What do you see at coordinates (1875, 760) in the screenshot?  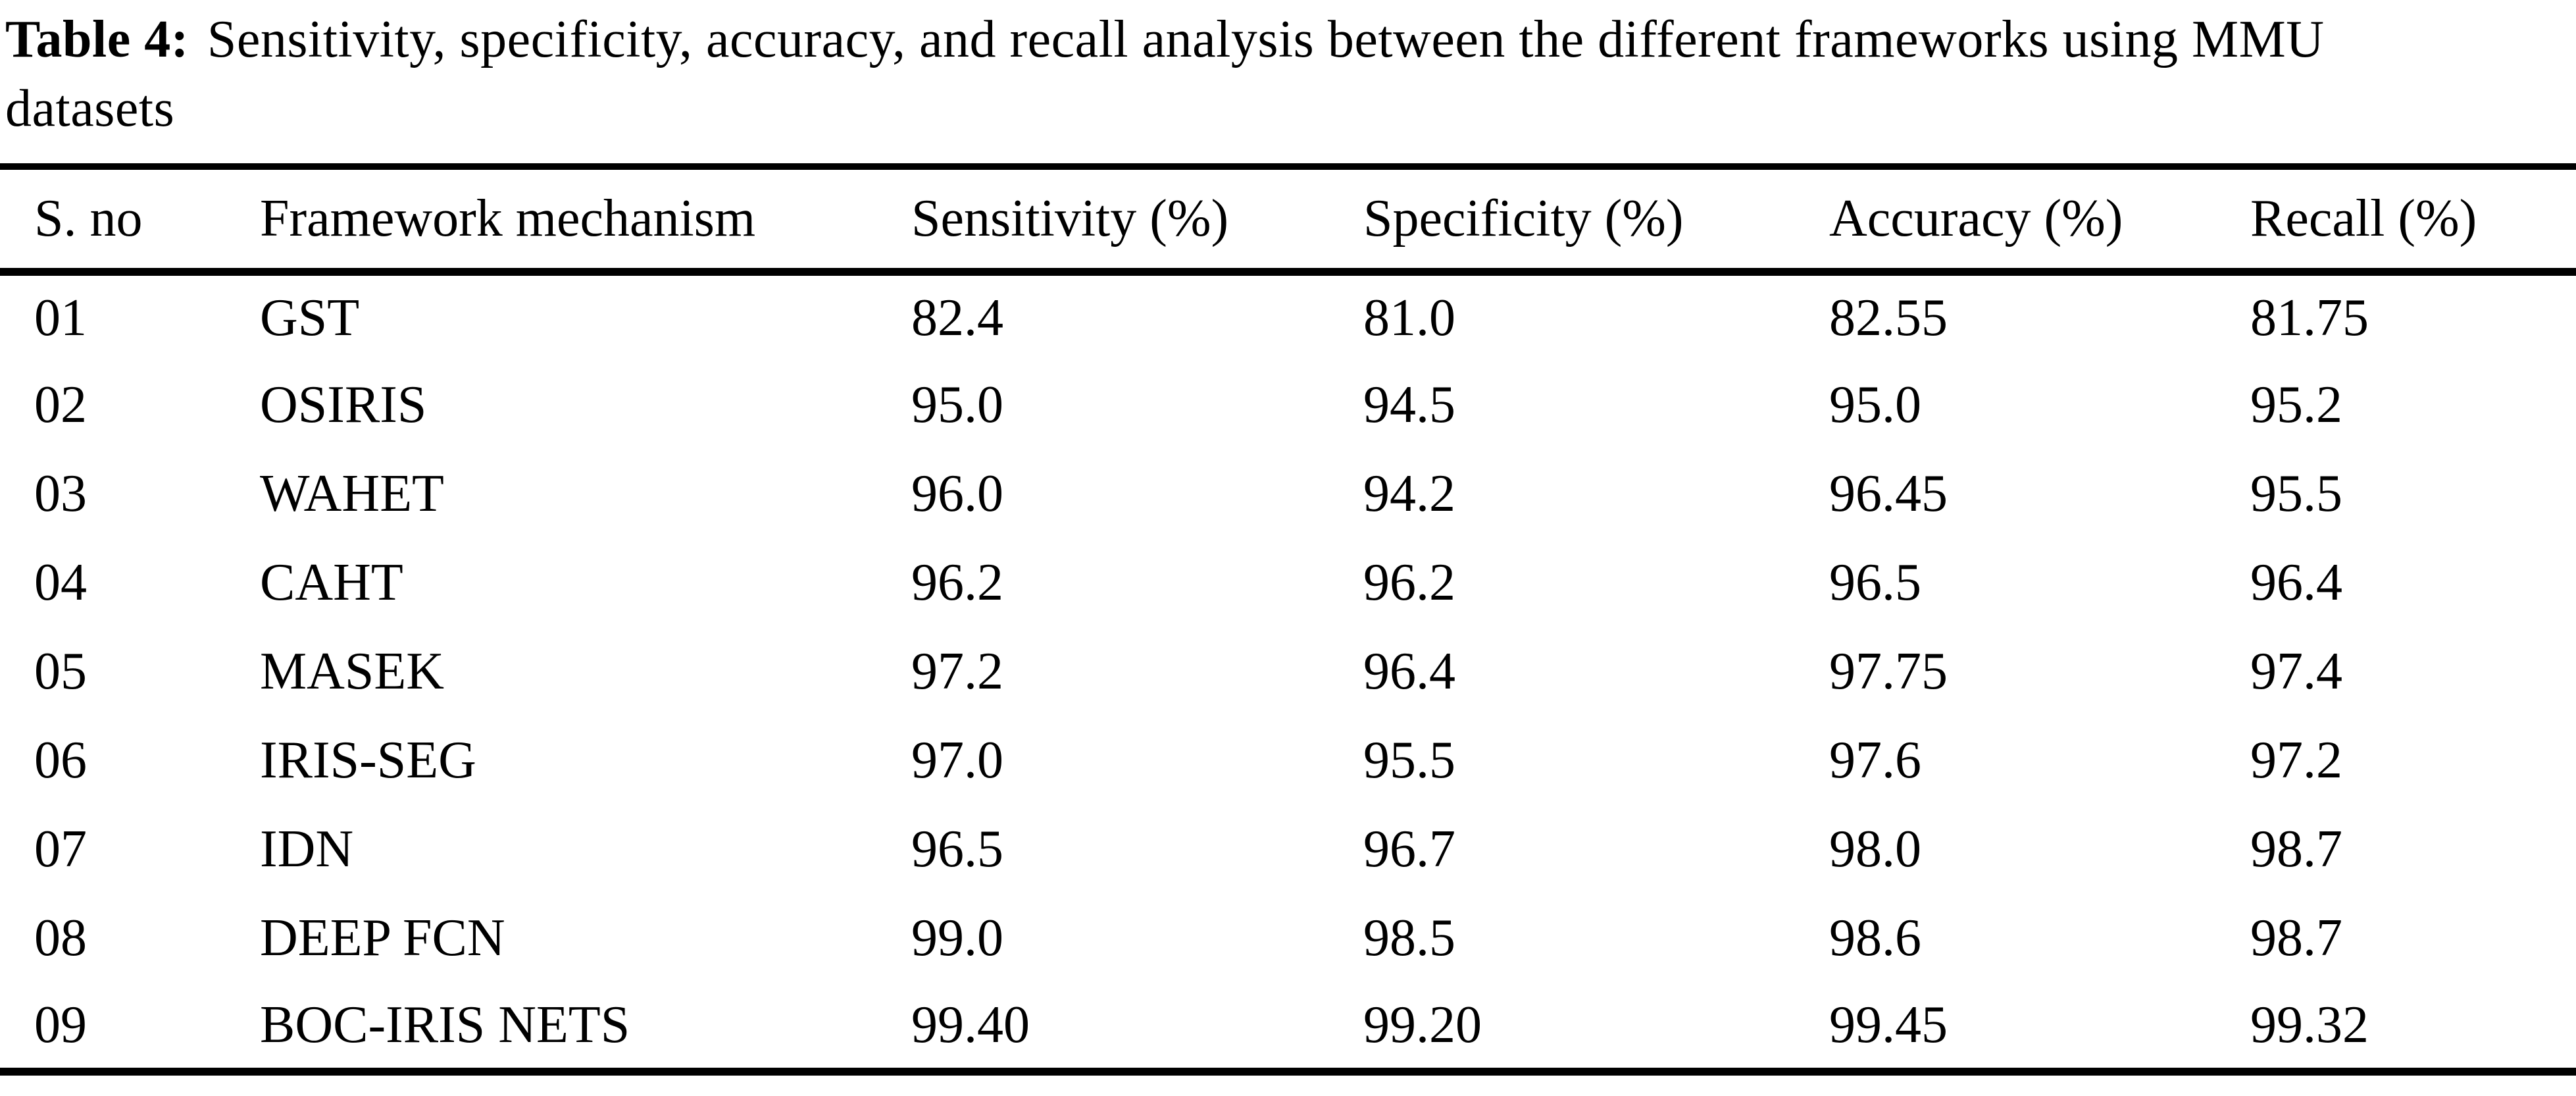 I see `cell-accuracy: 97.6` at bounding box center [1875, 760].